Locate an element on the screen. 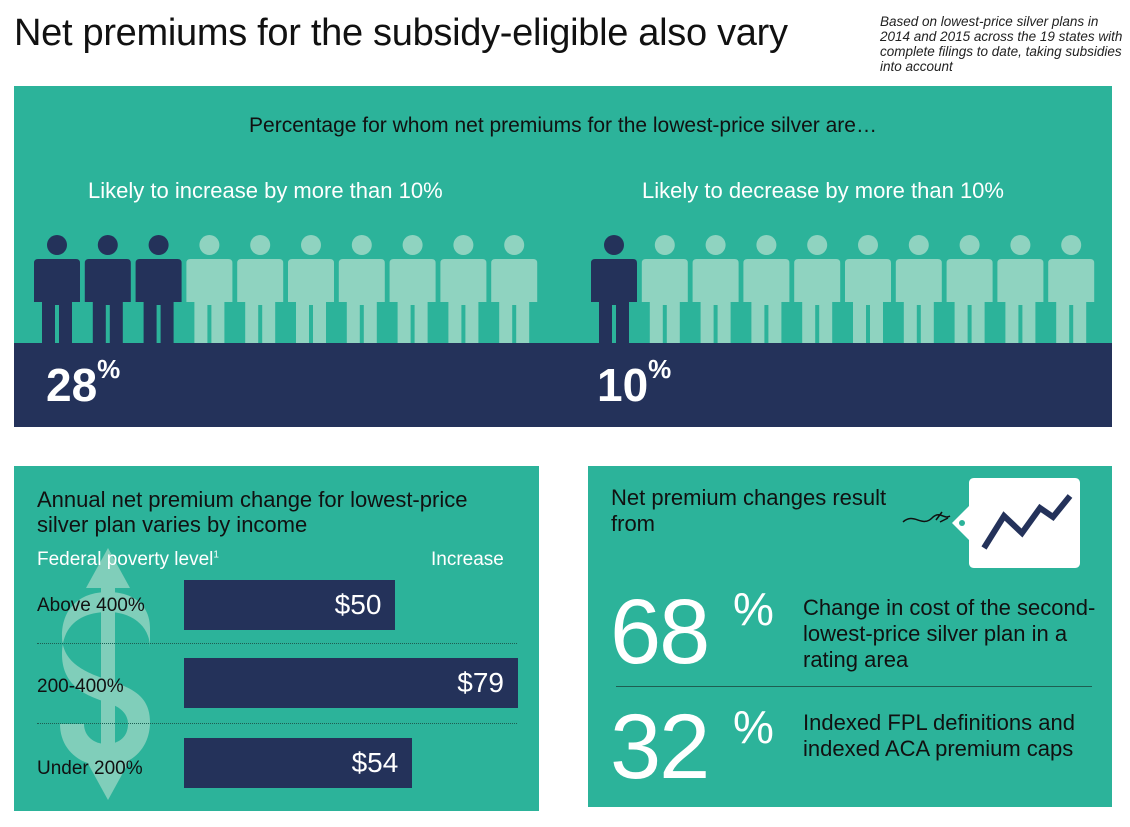  increase-unit: % is located at coordinates (109, 369).